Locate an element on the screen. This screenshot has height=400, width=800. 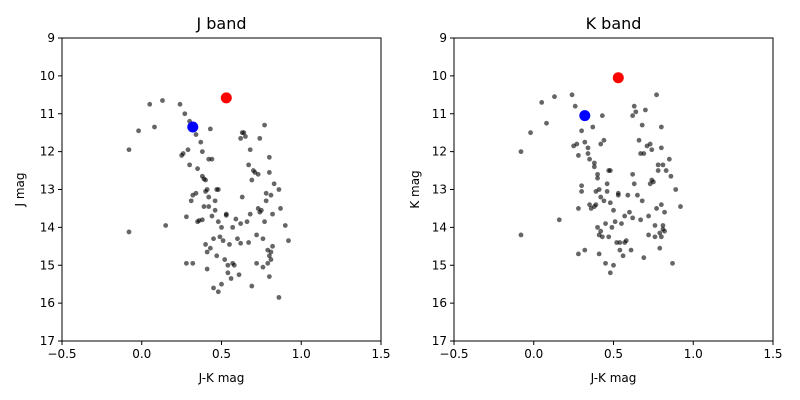
y-tick-label: 15 is located at coordinates (439, 265).